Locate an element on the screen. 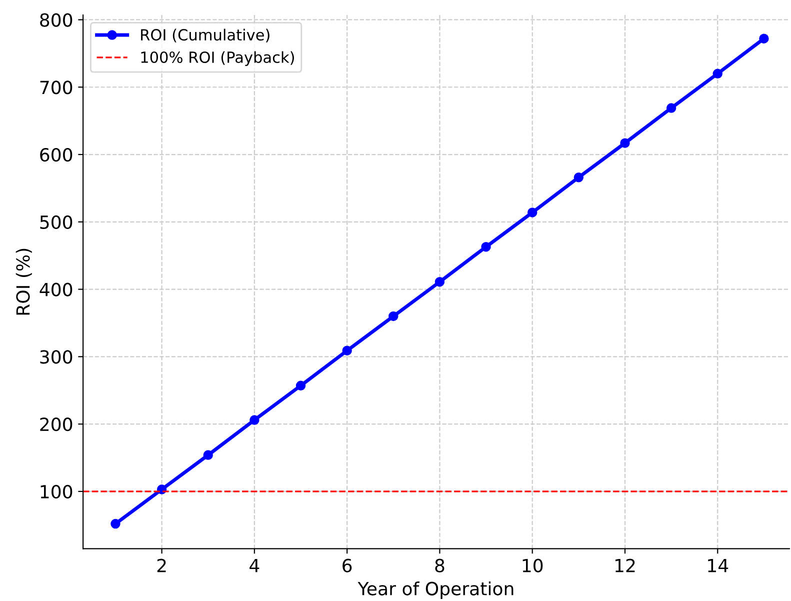 This screenshot has width=791, height=601. x-tick-label: 4 is located at coordinates (255, 565).